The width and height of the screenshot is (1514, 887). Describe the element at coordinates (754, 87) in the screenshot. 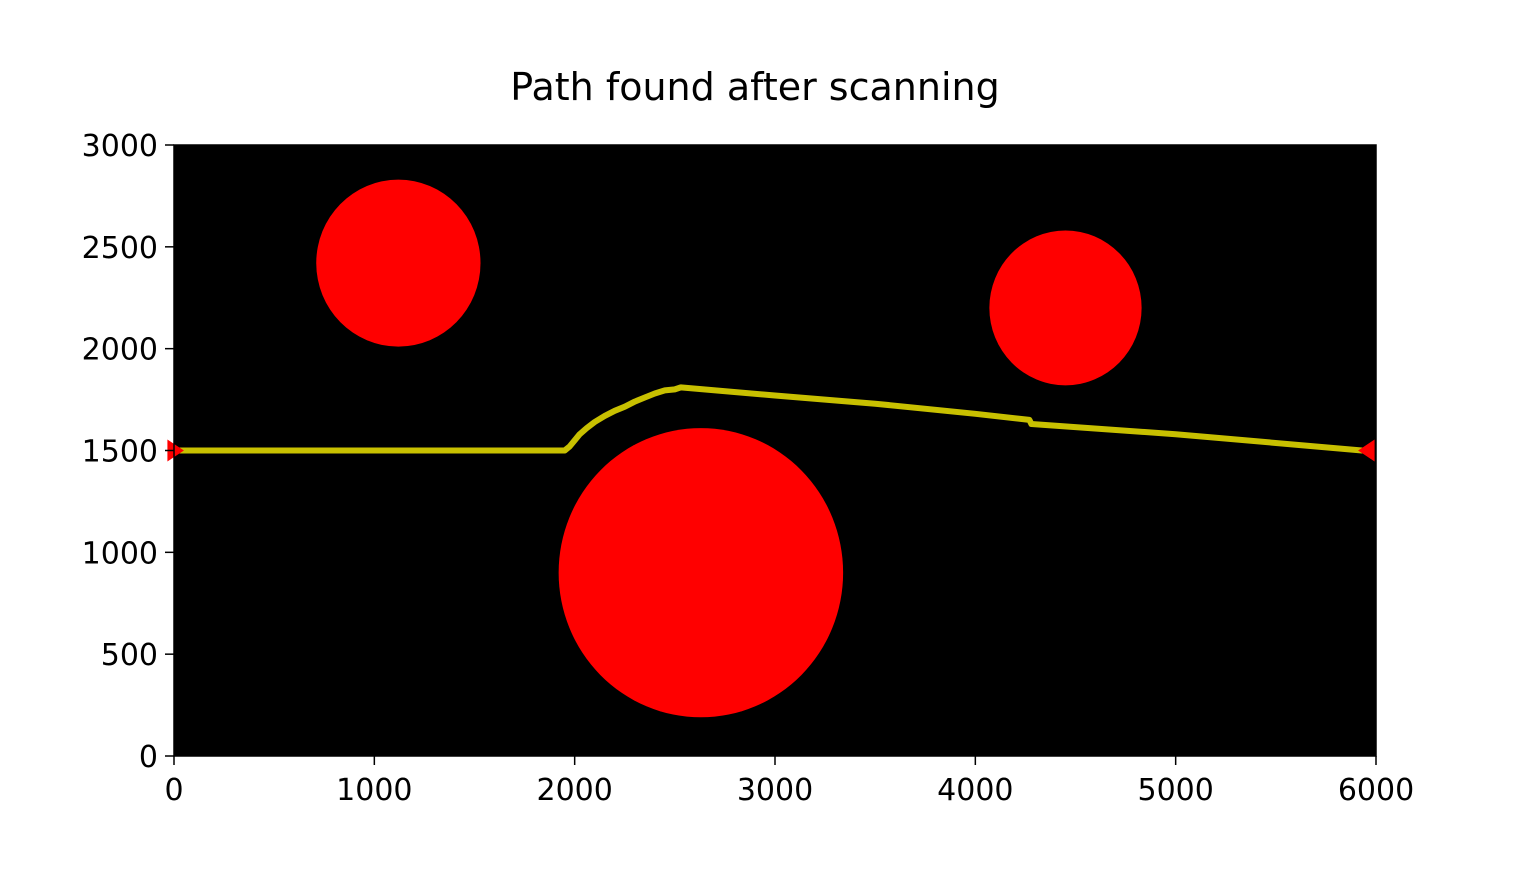

I see `chart-title: Path found after scanning` at that location.